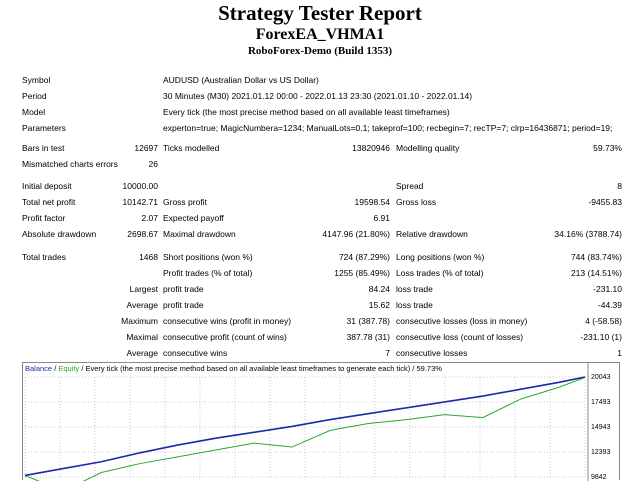 This screenshot has width=640, height=482. What do you see at coordinates (414, 289) in the screenshot?
I see `largest-loss-label: loss trade` at bounding box center [414, 289].